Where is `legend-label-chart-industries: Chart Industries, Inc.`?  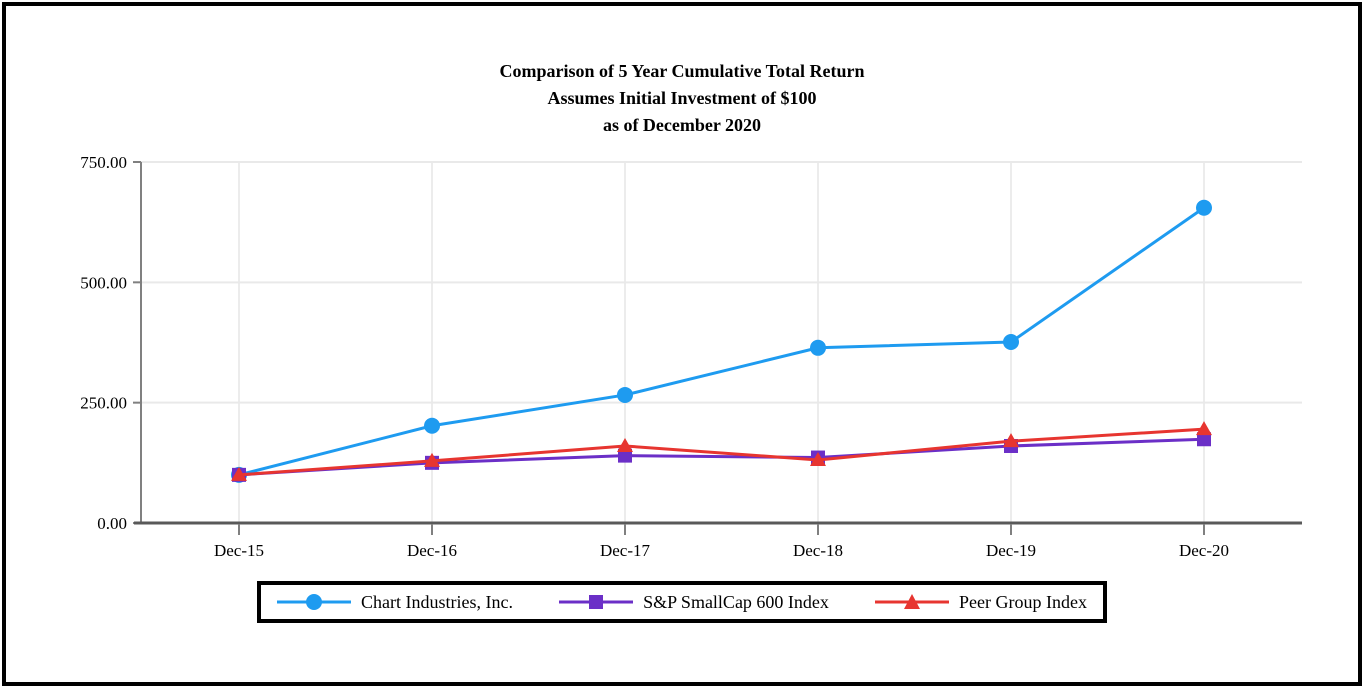
legend-label-chart-industries: Chart Industries, Inc. is located at coordinates (437, 601).